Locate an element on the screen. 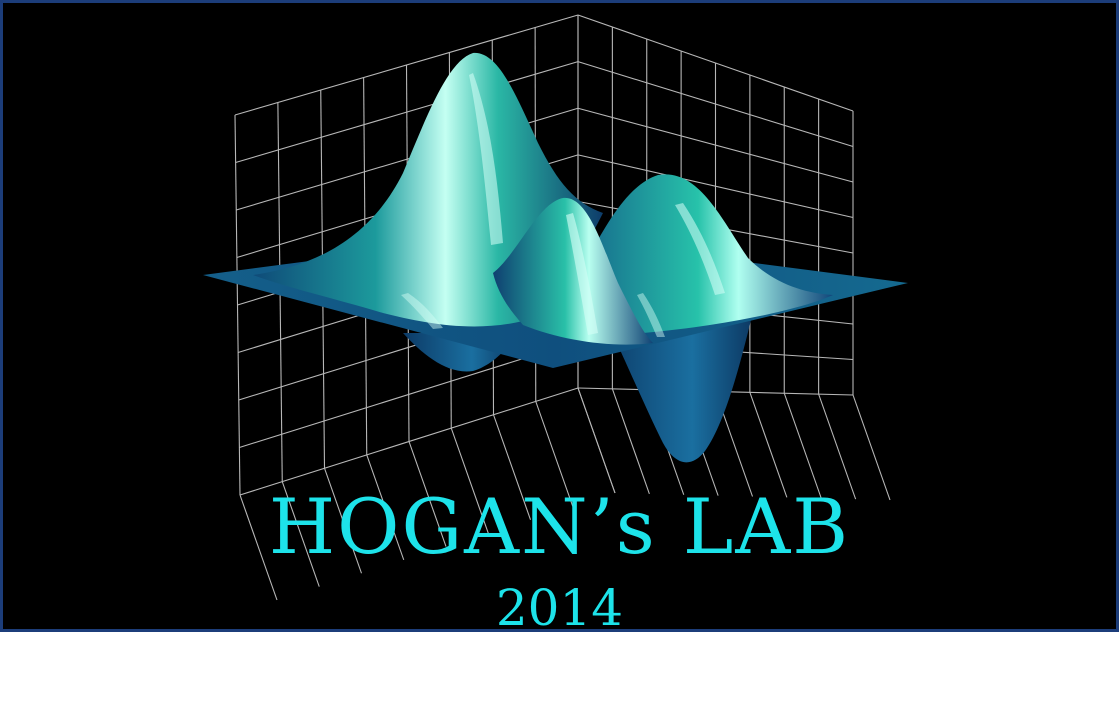  page-background is located at coordinates (559, 677).